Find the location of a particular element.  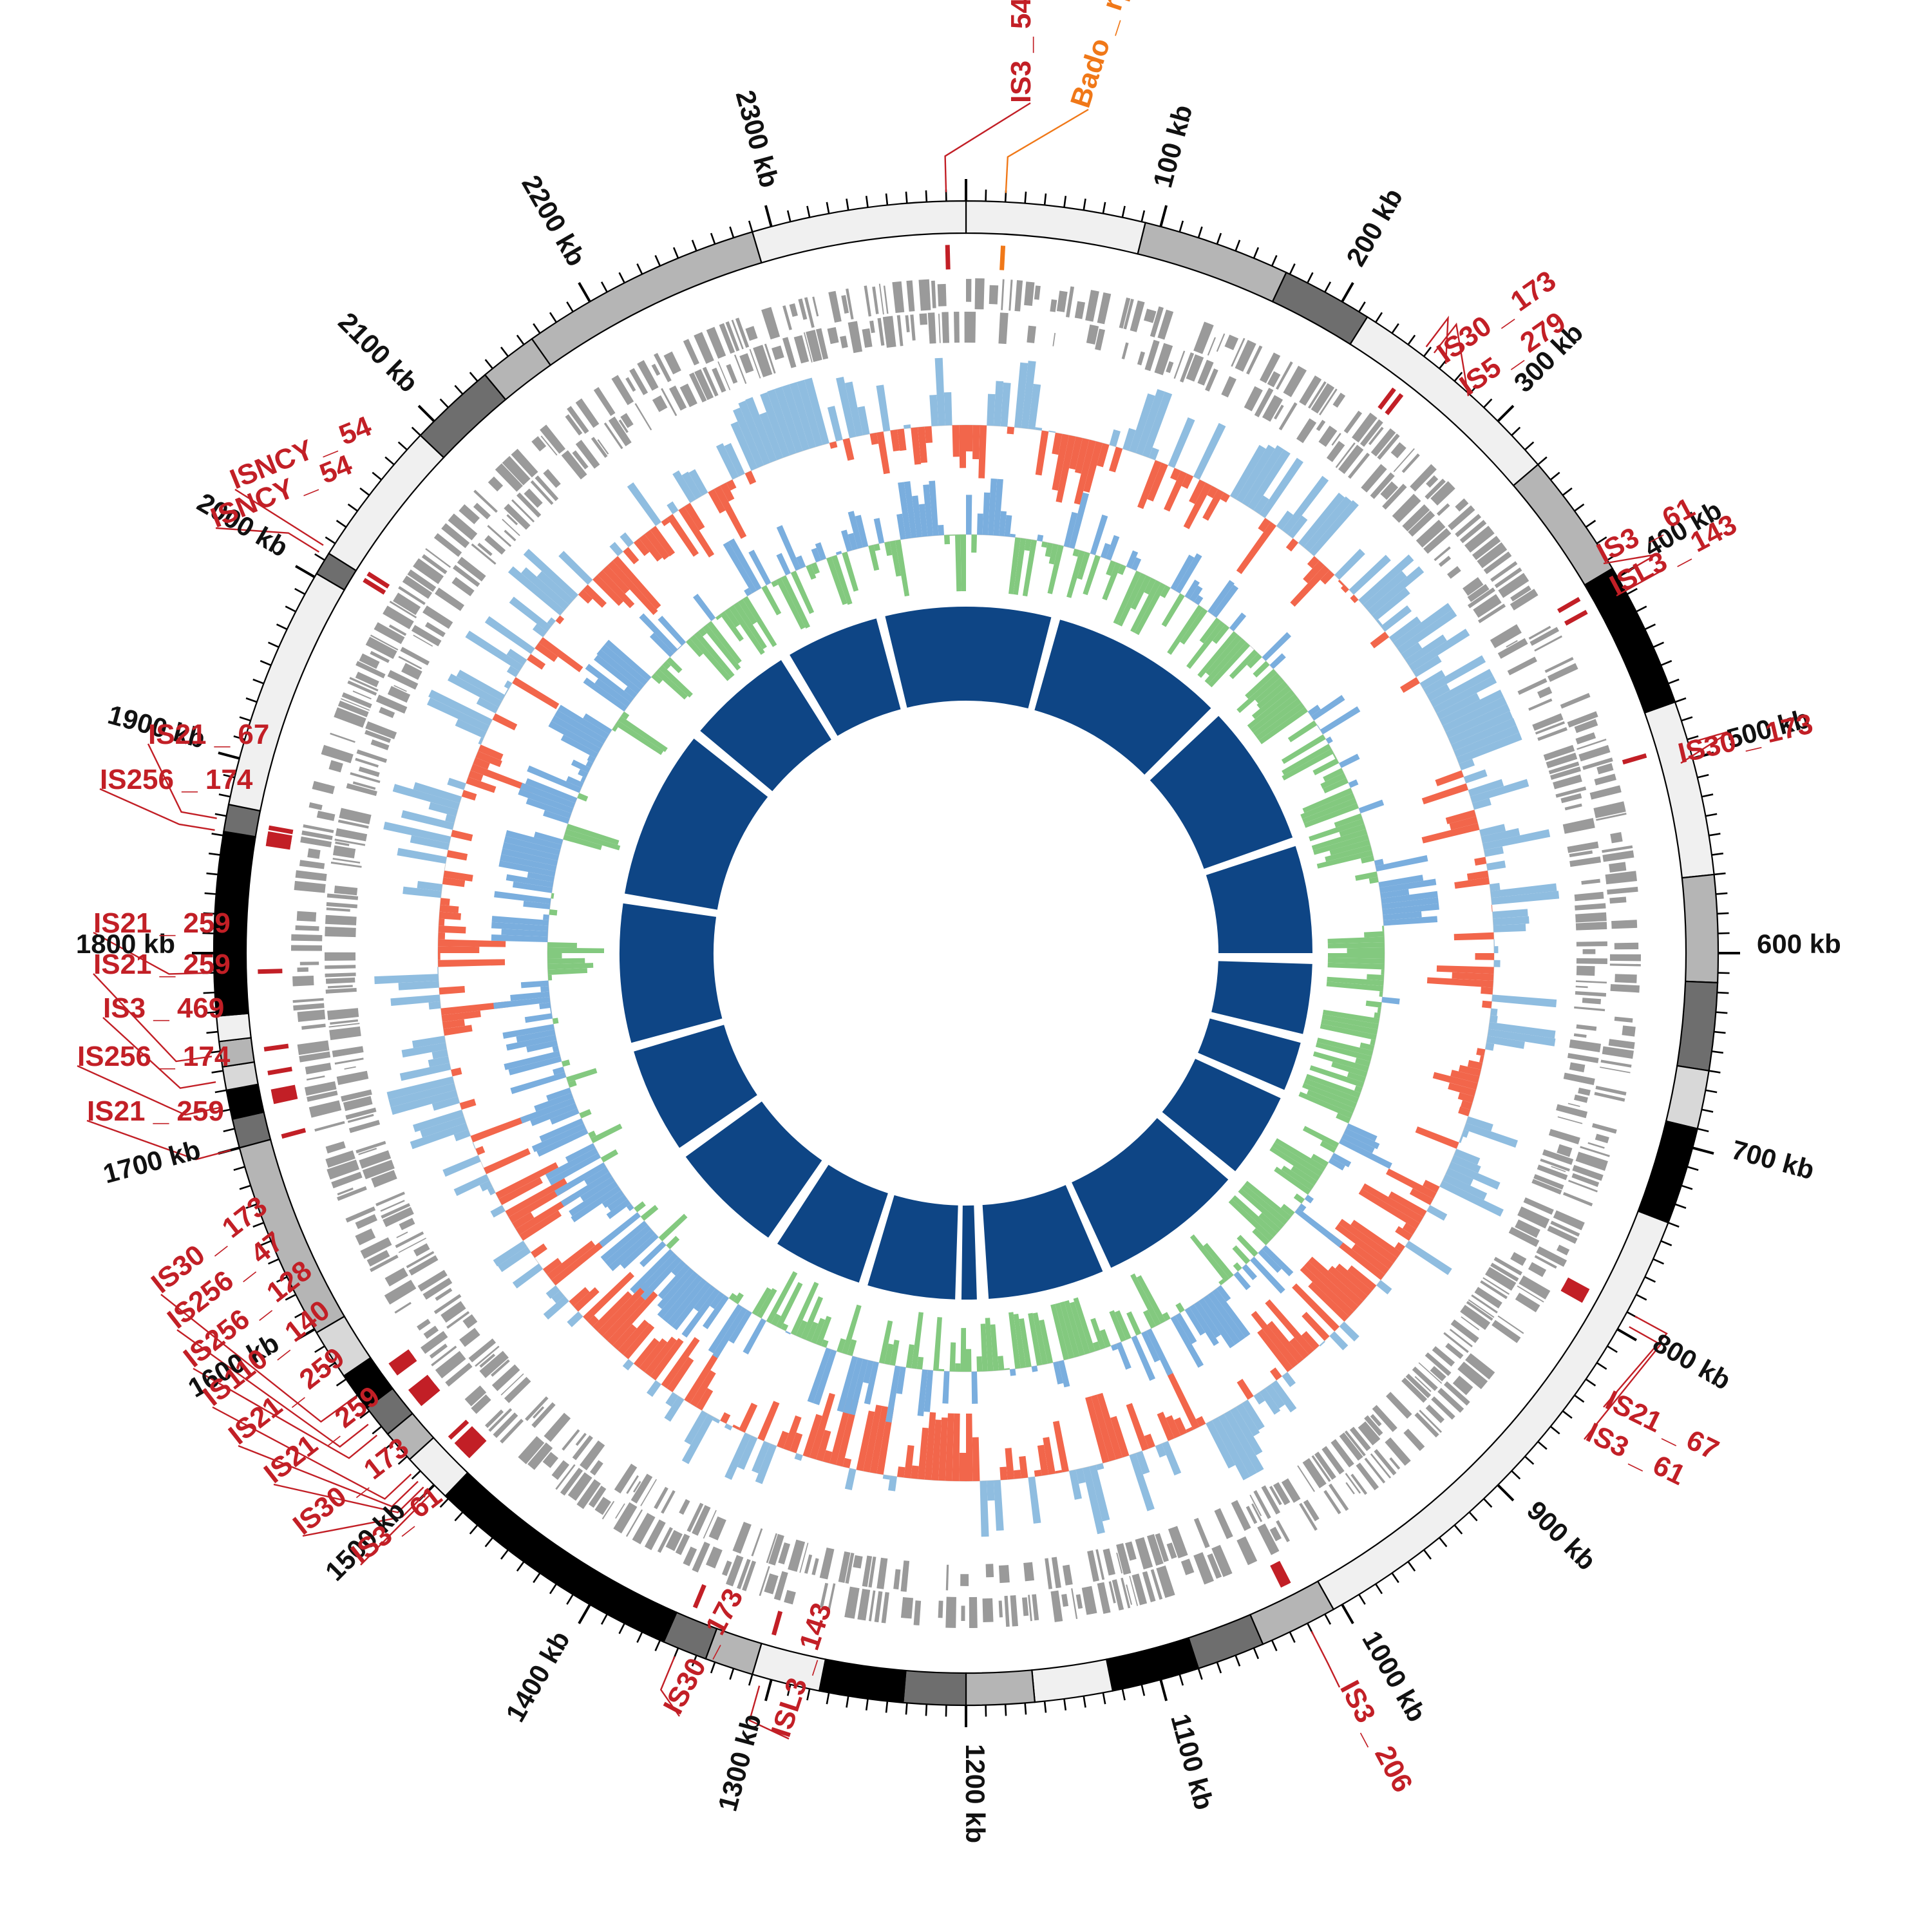

feature-label: IS21 _ 67 is located at coordinates (208, 734).